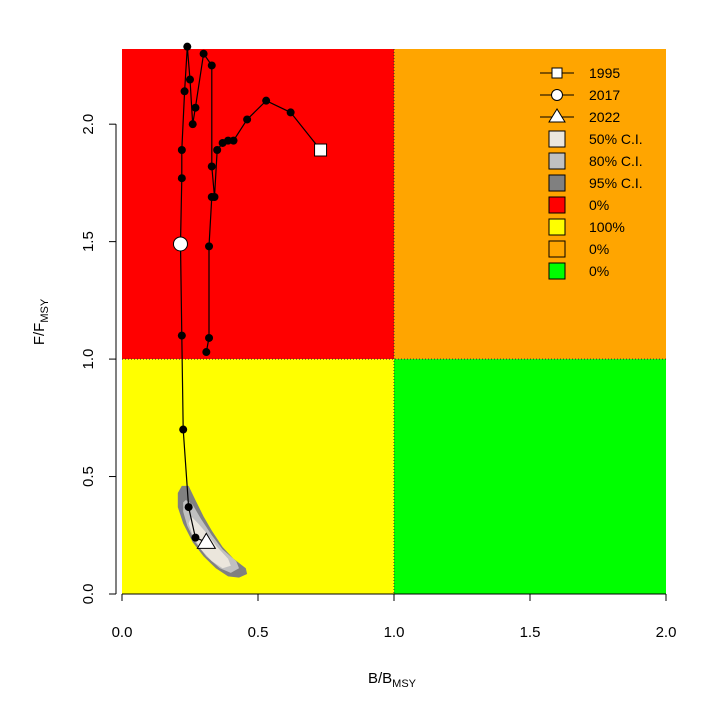 The width and height of the screenshot is (716, 716). I want to click on trajectory-branch-line, so click(209, 274).